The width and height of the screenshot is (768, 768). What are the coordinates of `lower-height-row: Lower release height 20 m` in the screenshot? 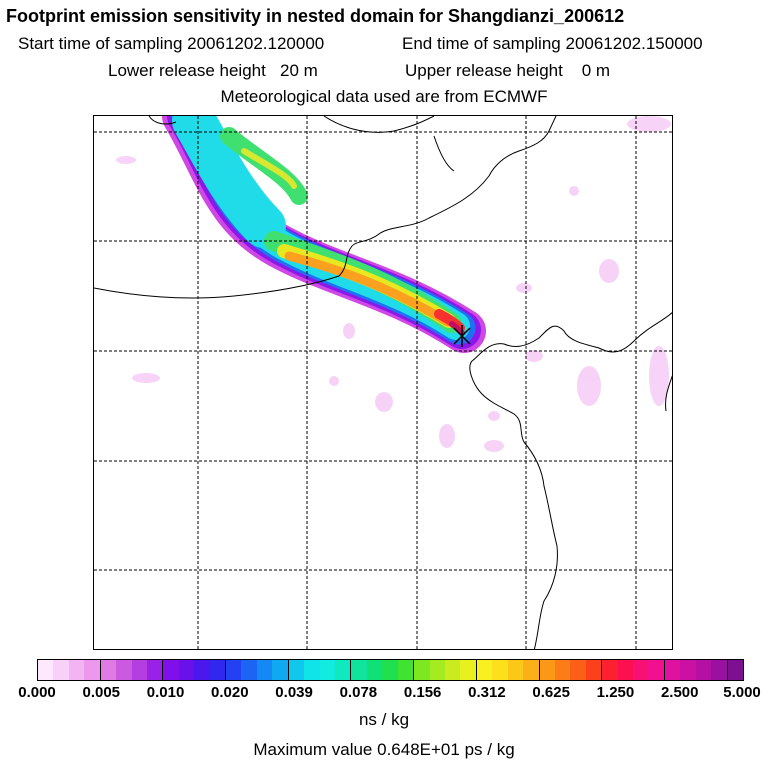 It's located at (213, 71).